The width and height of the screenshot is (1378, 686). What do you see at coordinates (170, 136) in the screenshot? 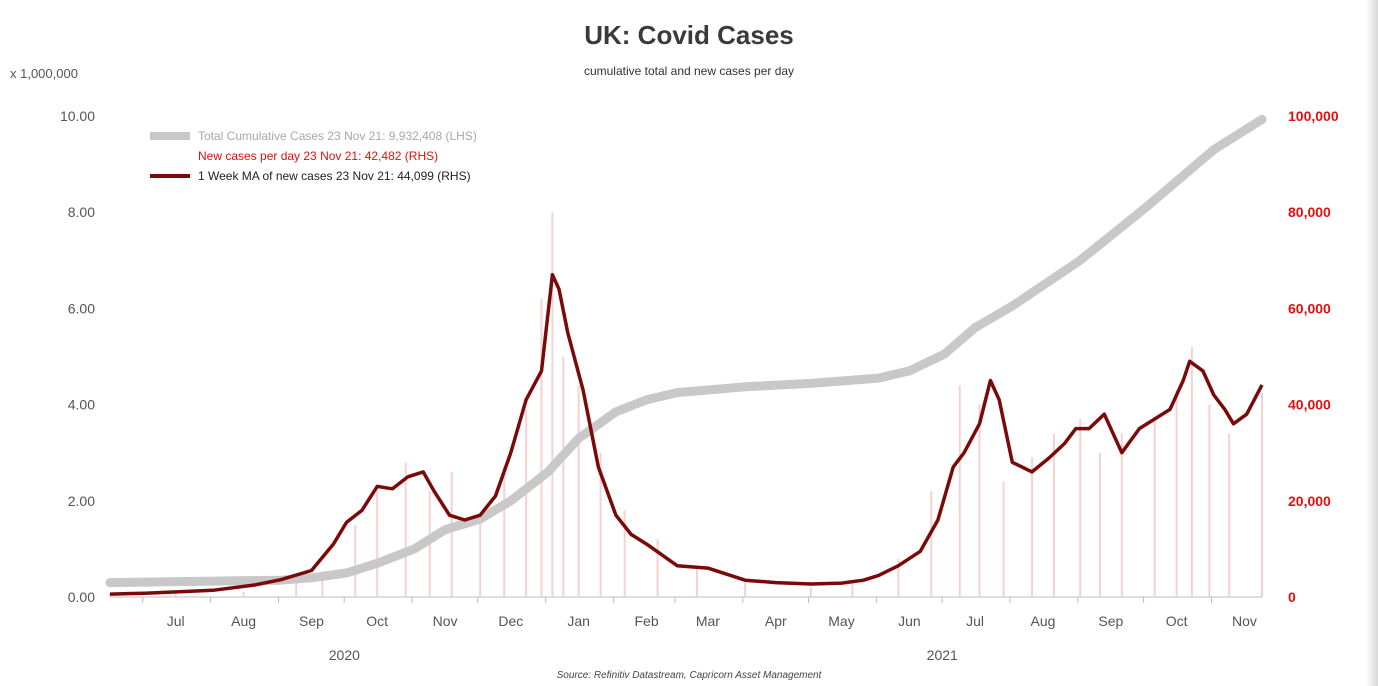
I see `legend-swatch-cumulative` at bounding box center [170, 136].